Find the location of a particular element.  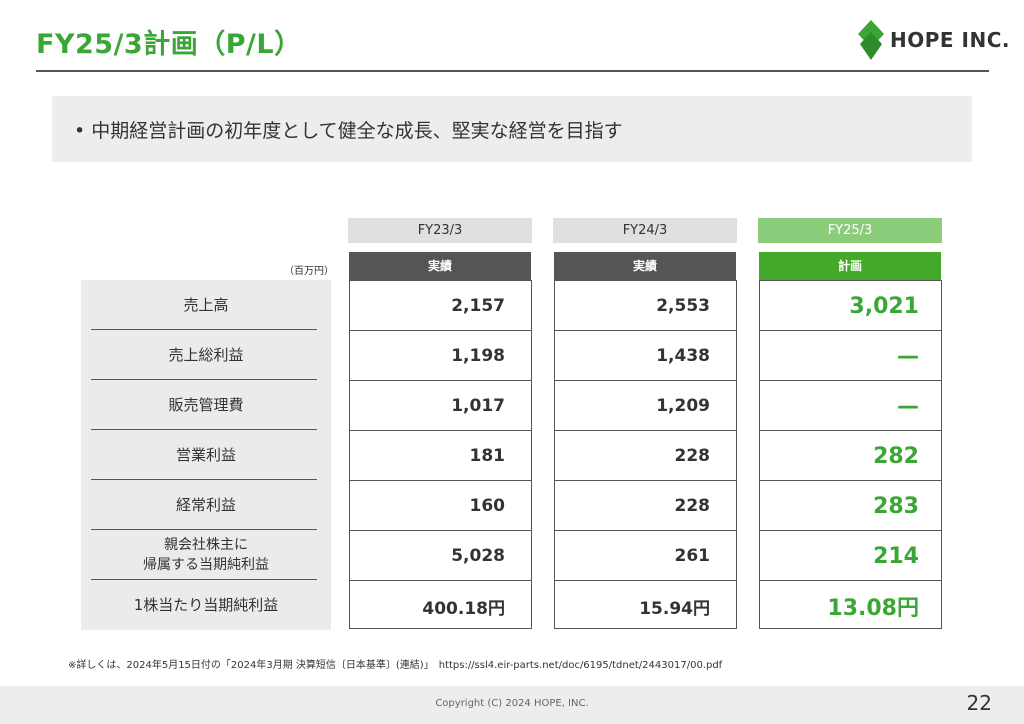

table-cell: 160 is located at coordinates (487, 506).